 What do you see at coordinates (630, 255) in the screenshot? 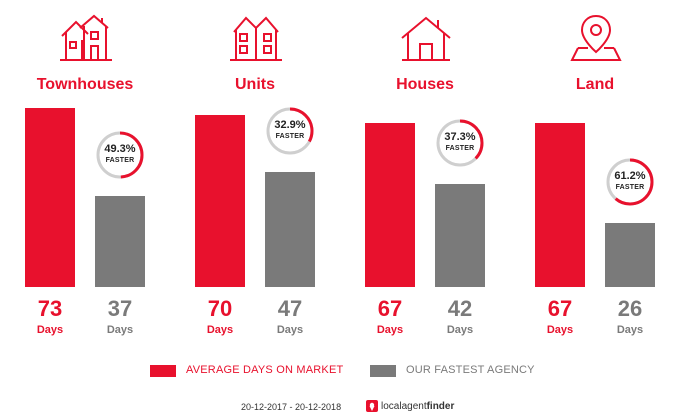
I see `bar-fastest-land` at bounding box center [630, 255].